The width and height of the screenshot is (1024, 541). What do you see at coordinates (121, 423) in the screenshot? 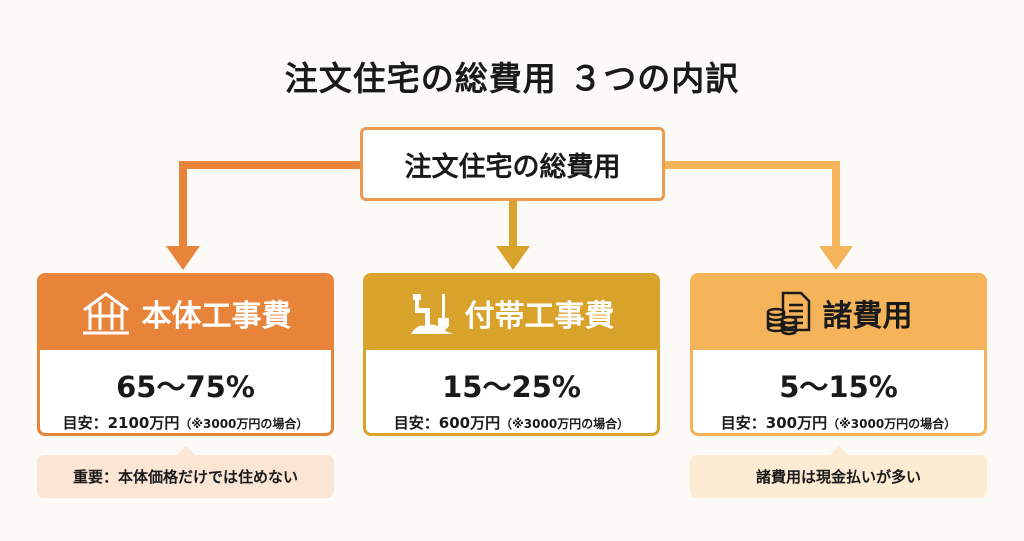
I see `card-estimate: 目安：2100万円` at bounding box center [121, 423].